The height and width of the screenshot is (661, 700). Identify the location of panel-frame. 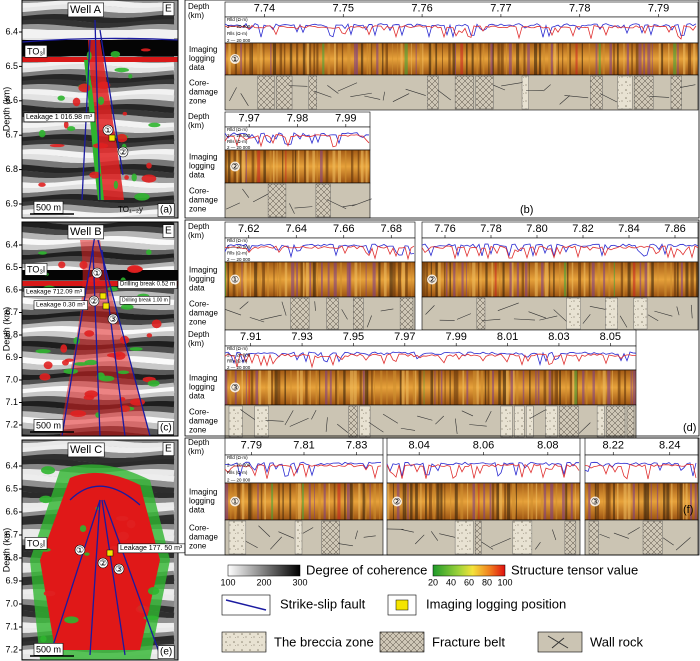
(100, 329).